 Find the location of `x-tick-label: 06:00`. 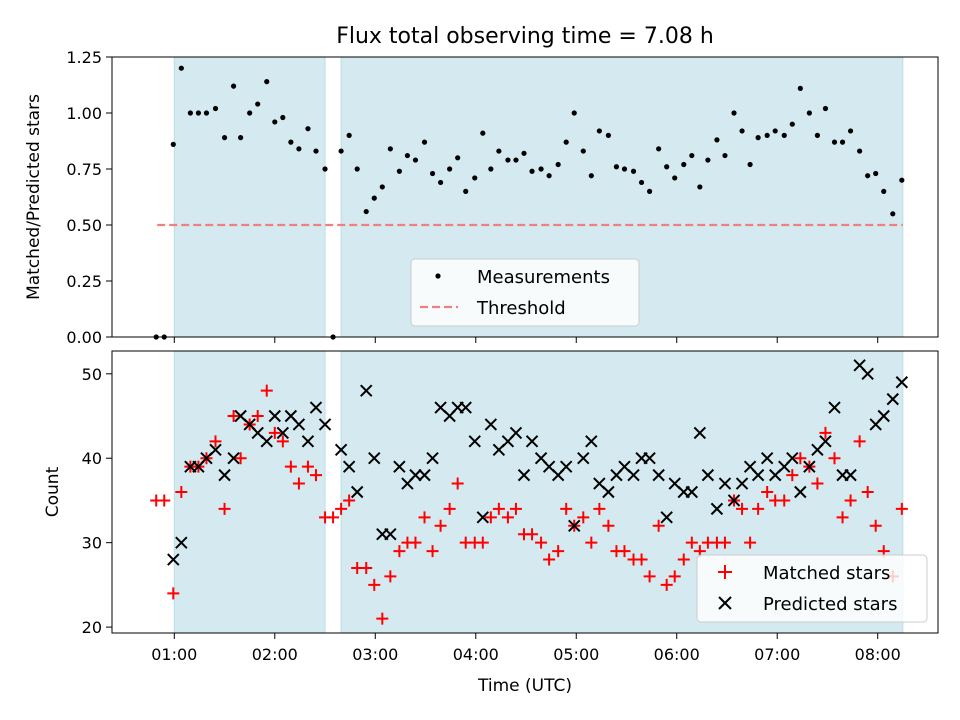

x-tick-label: 06:00 is located at coordinates (677, 654).